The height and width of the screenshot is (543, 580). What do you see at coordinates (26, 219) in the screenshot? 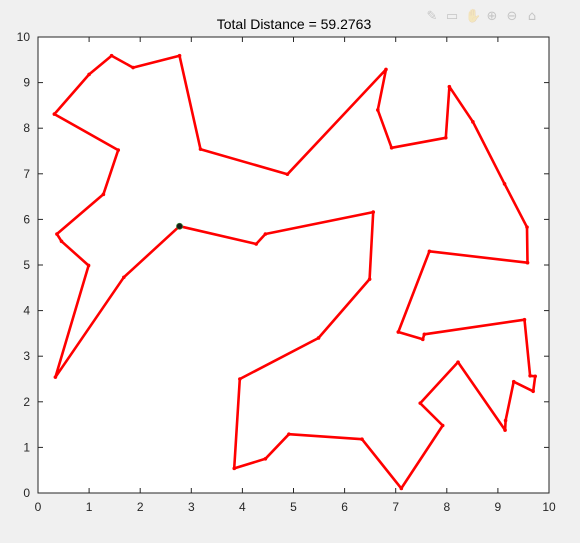
I see `y-tick-label: 6` at bounding box center [26, 219].